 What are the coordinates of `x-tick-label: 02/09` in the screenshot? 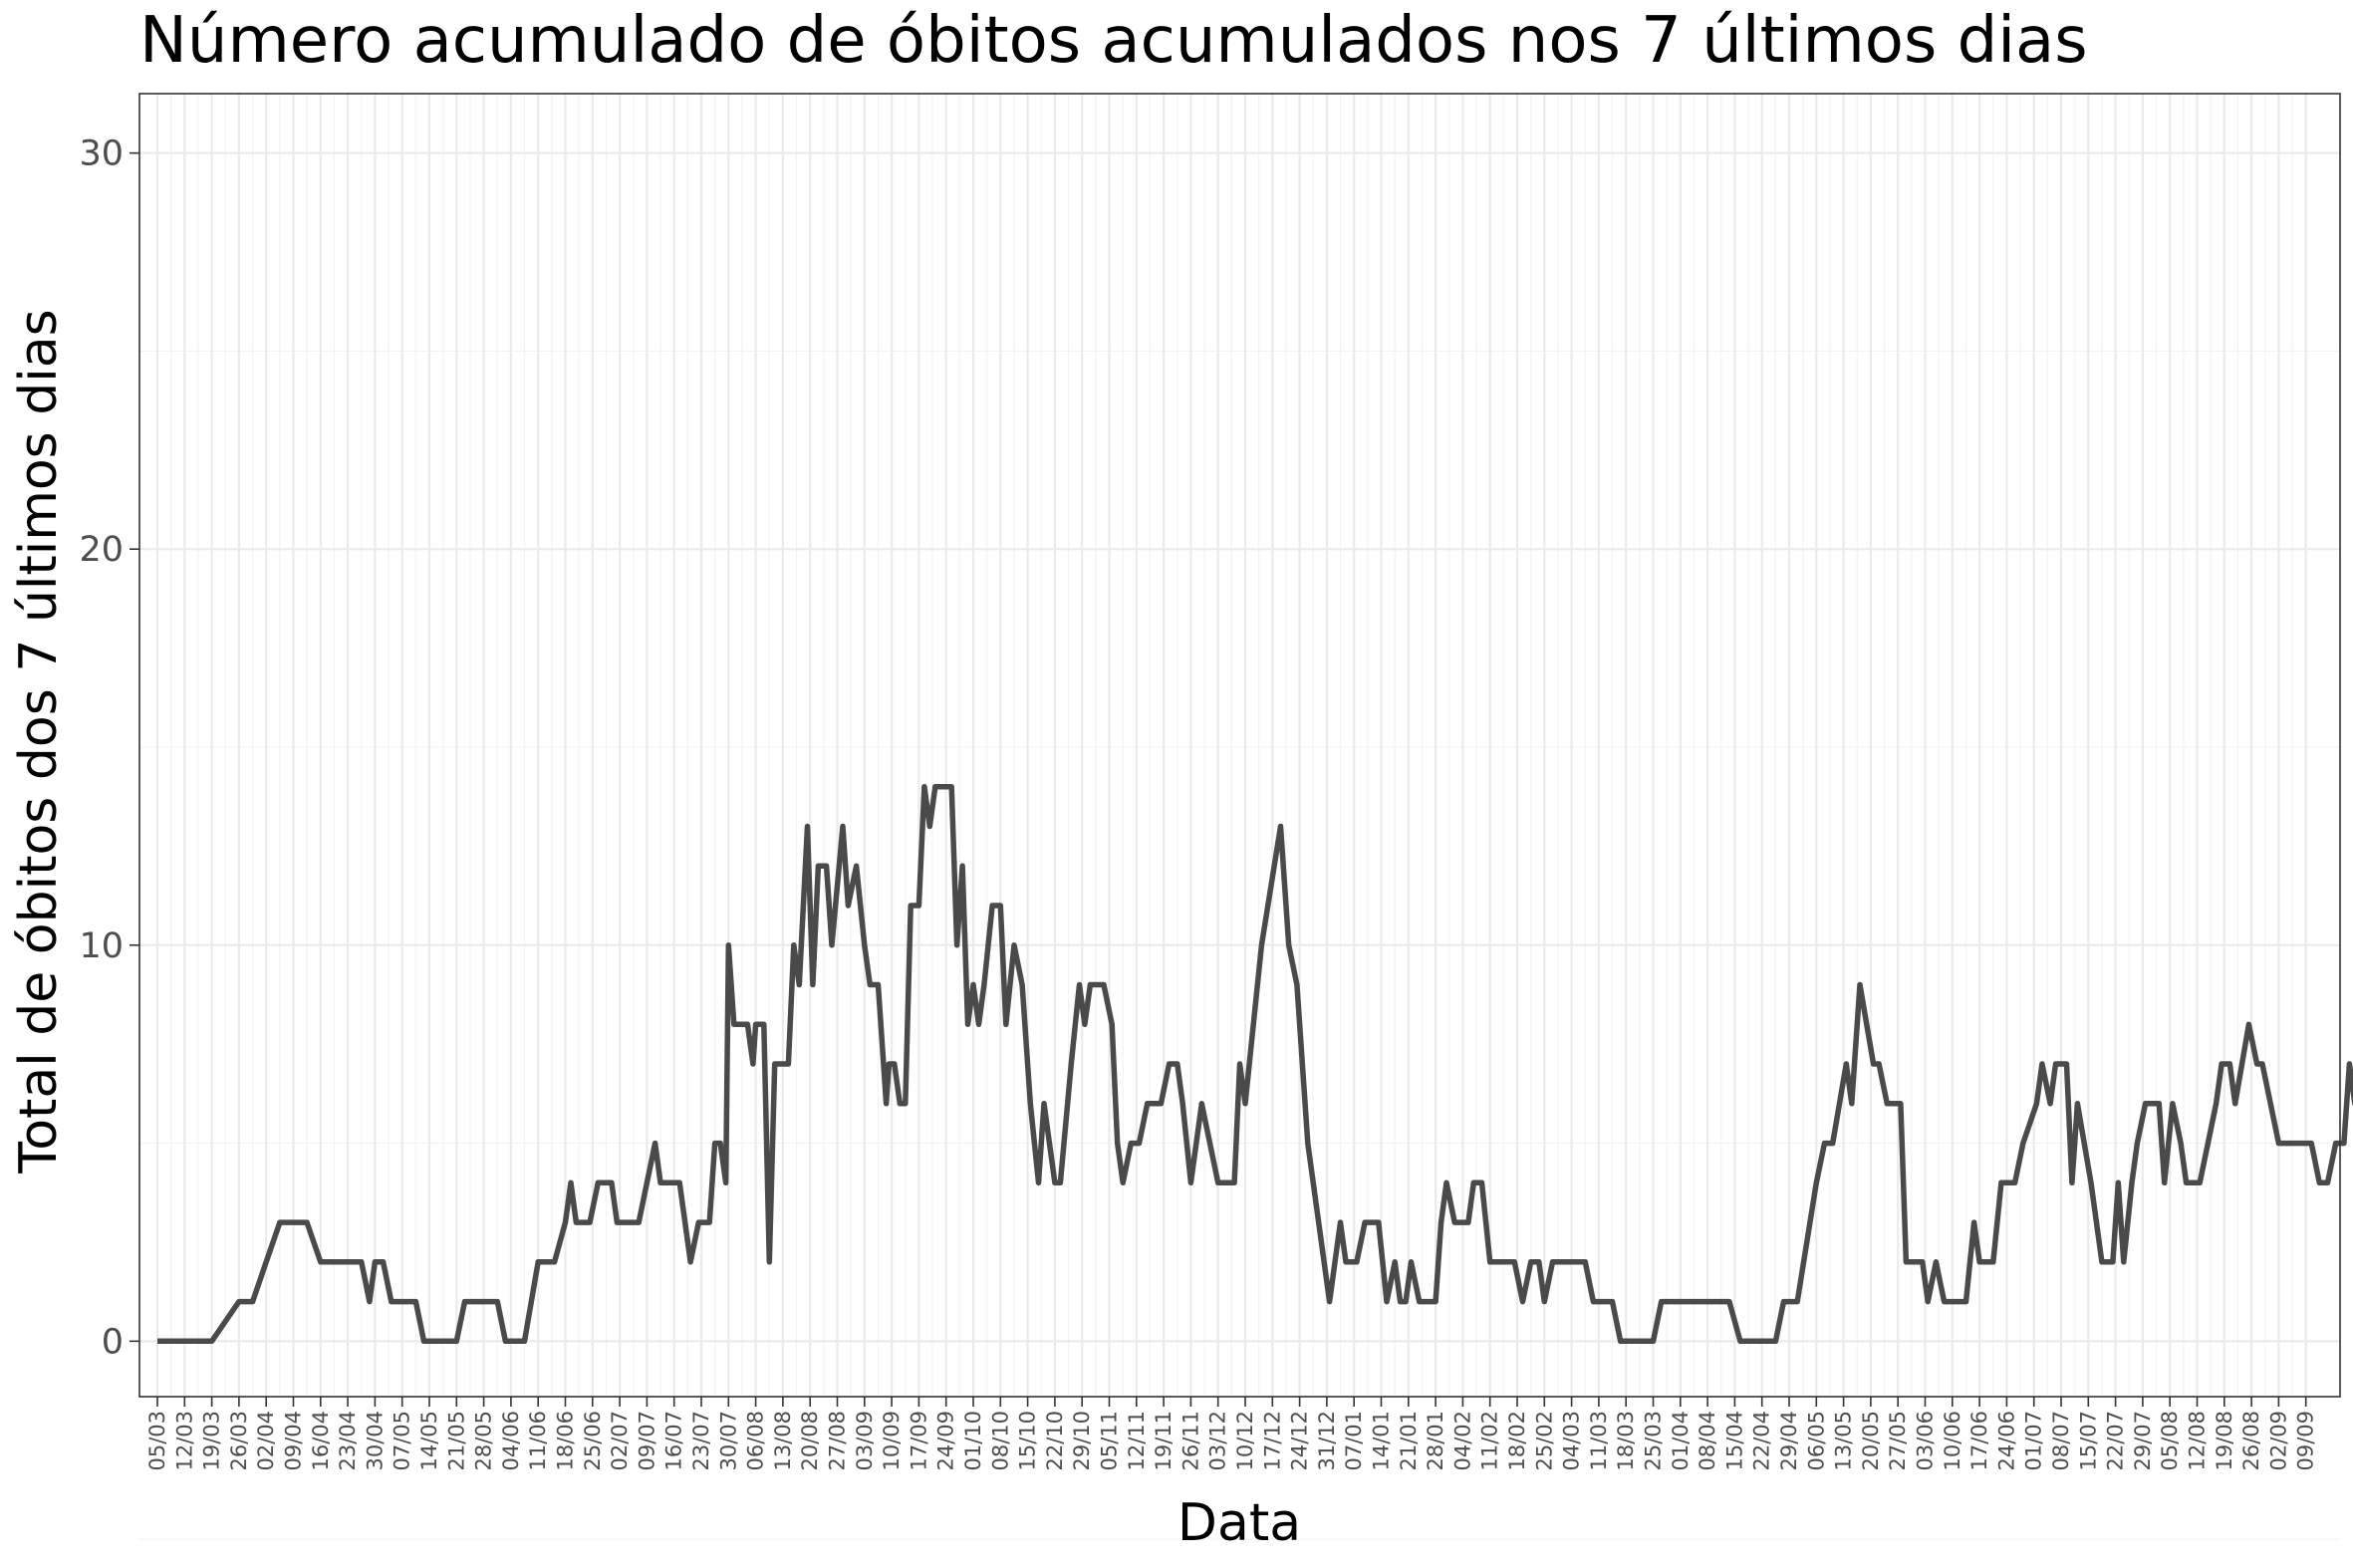 It's located at (2278, 1441).